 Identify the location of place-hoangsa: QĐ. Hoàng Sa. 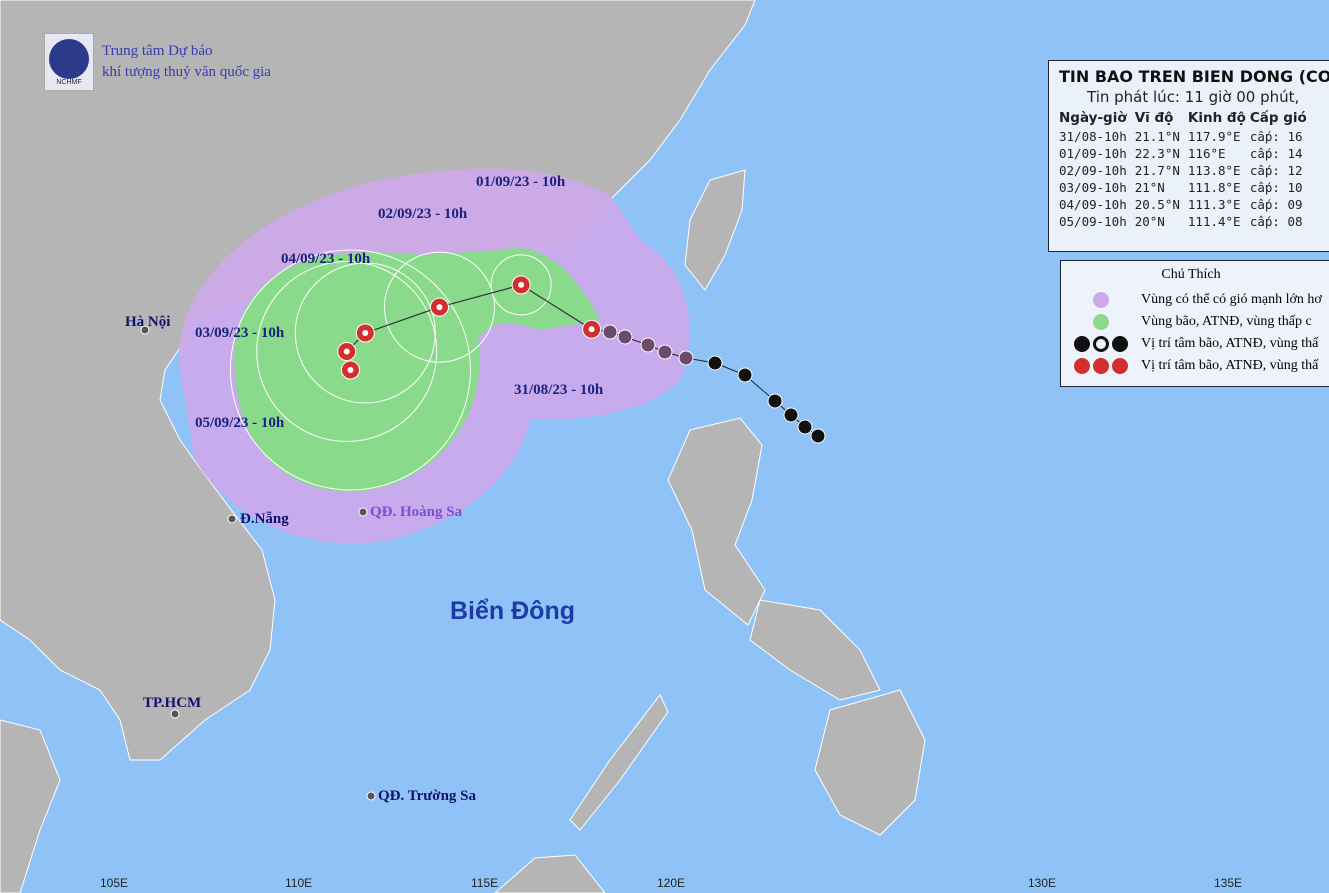
(416, 512).